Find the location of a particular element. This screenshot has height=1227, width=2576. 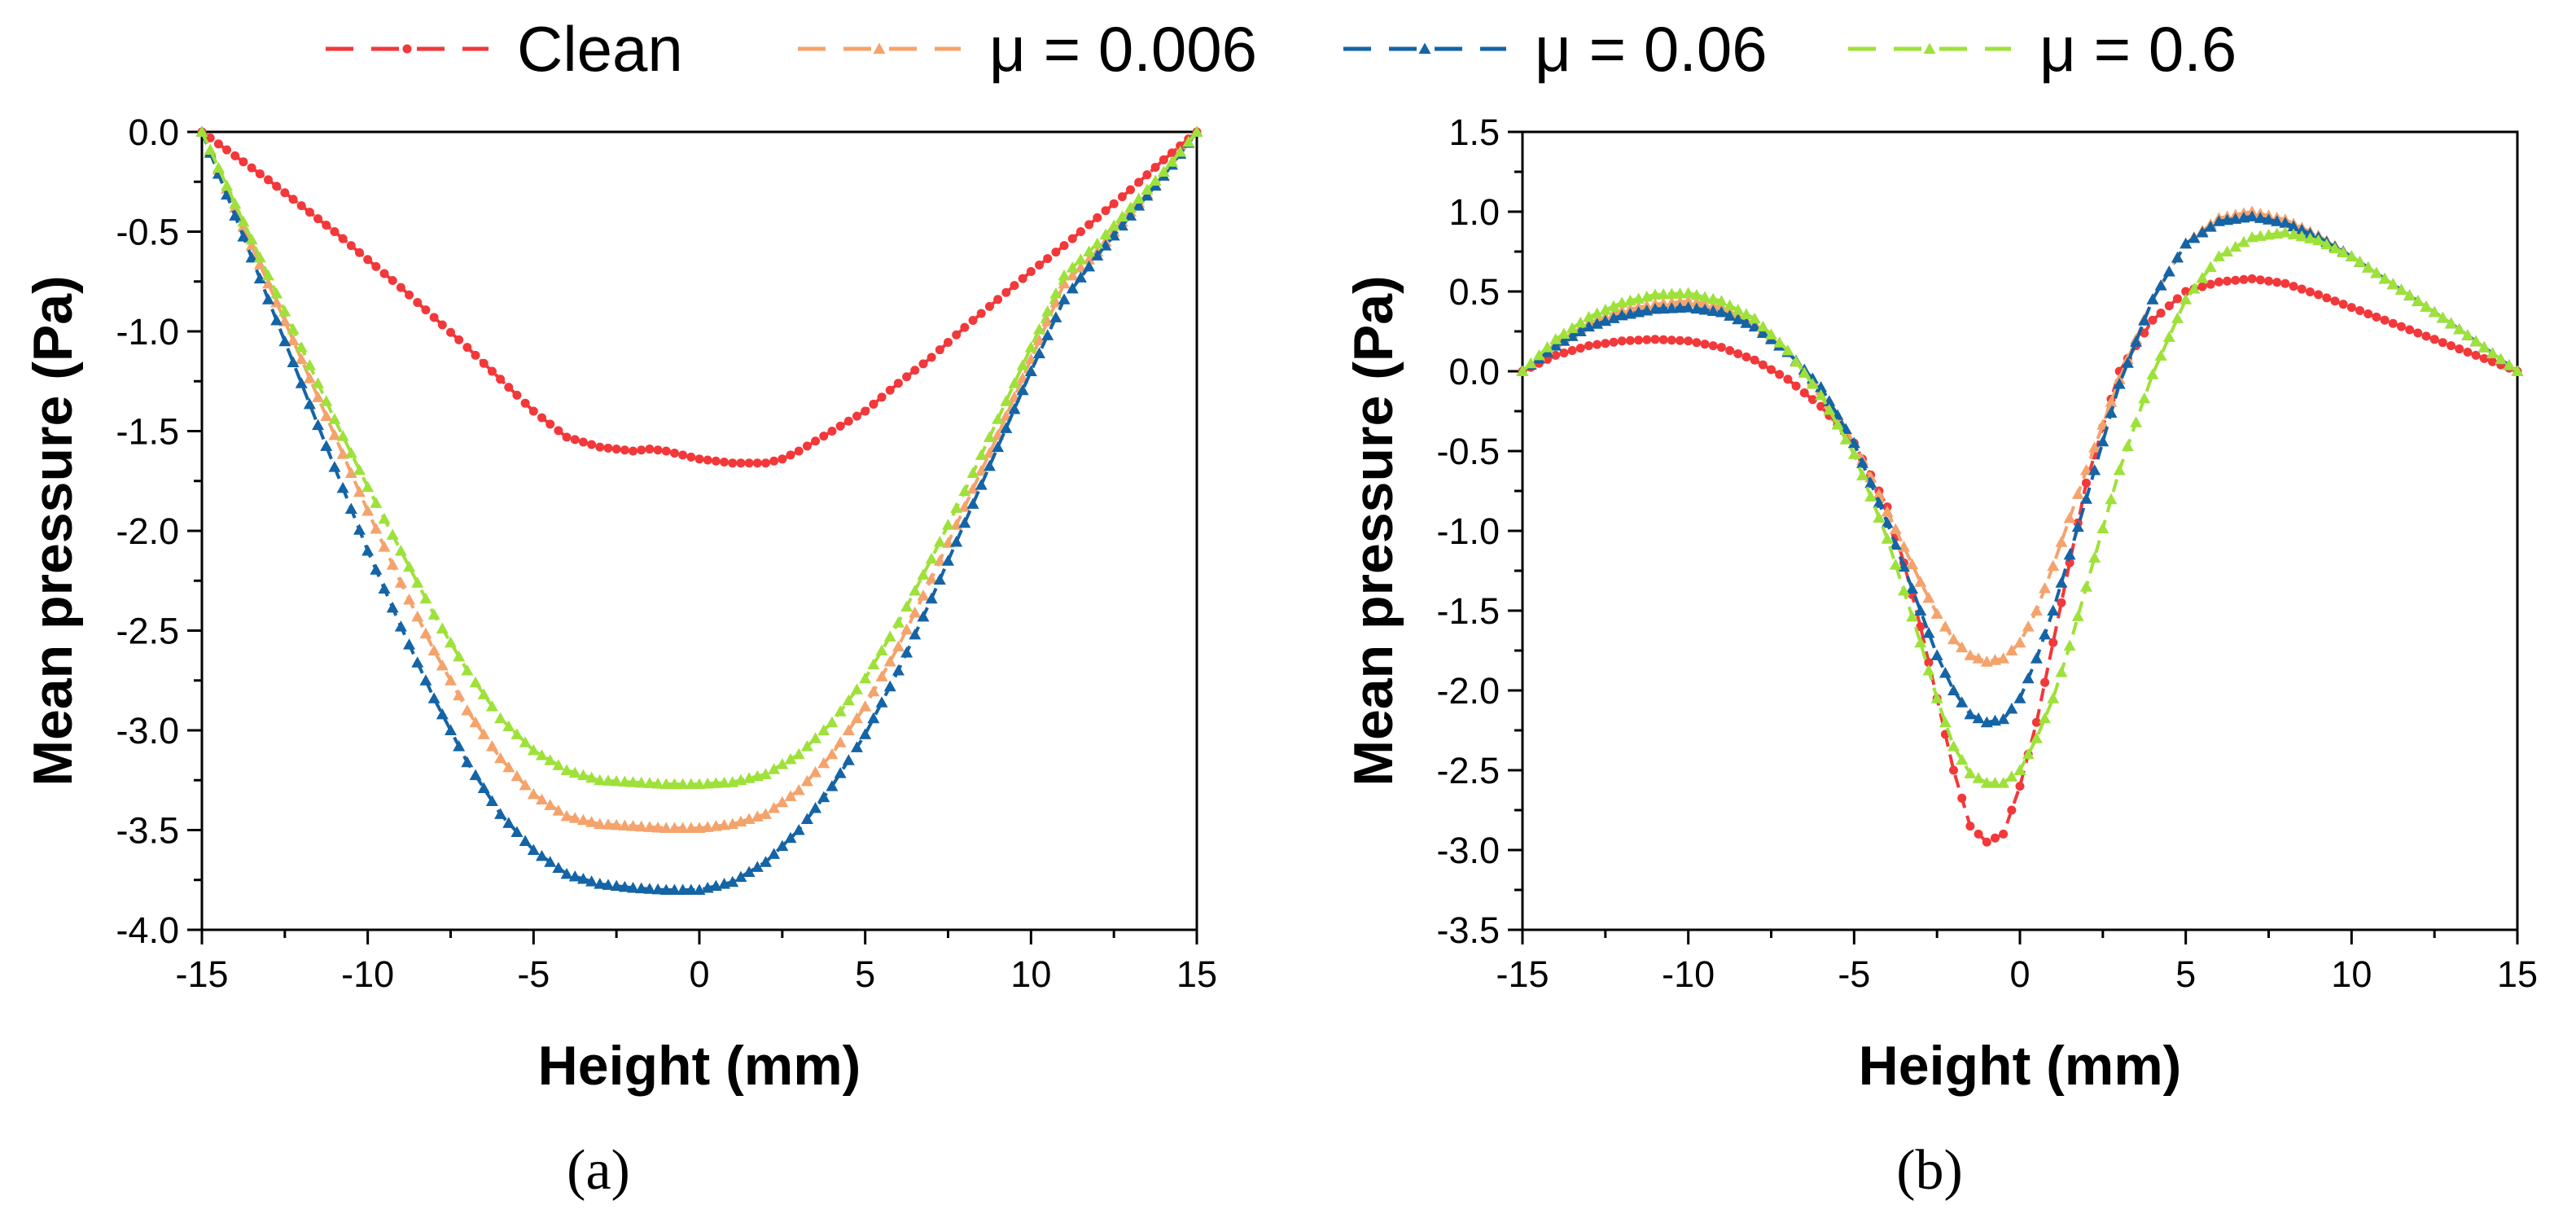

legend-entry-clean: Clean is located at coordinates (504, 49).